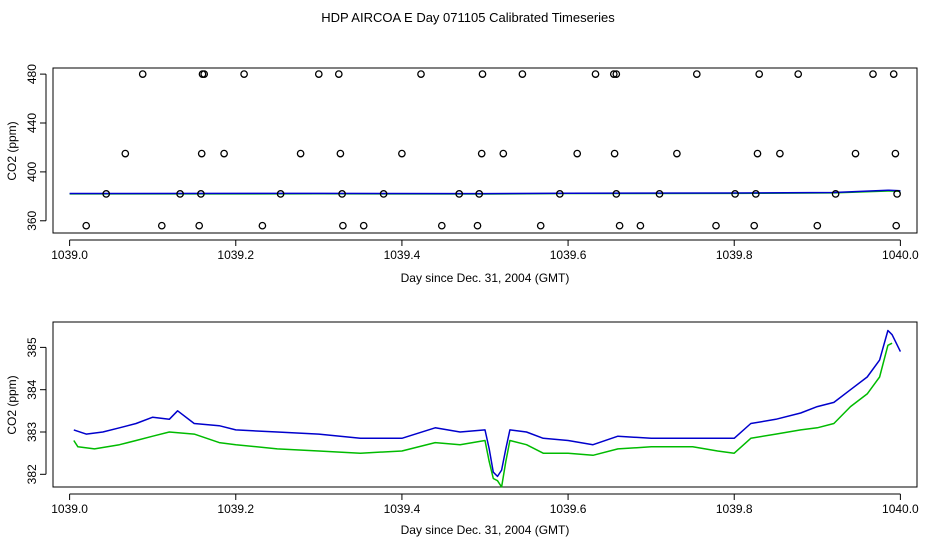  What do you see at coordinates (32, 74) in the screenshot?
I see `scatter-y-tick-label: 480` at bounding box center [32, 74].